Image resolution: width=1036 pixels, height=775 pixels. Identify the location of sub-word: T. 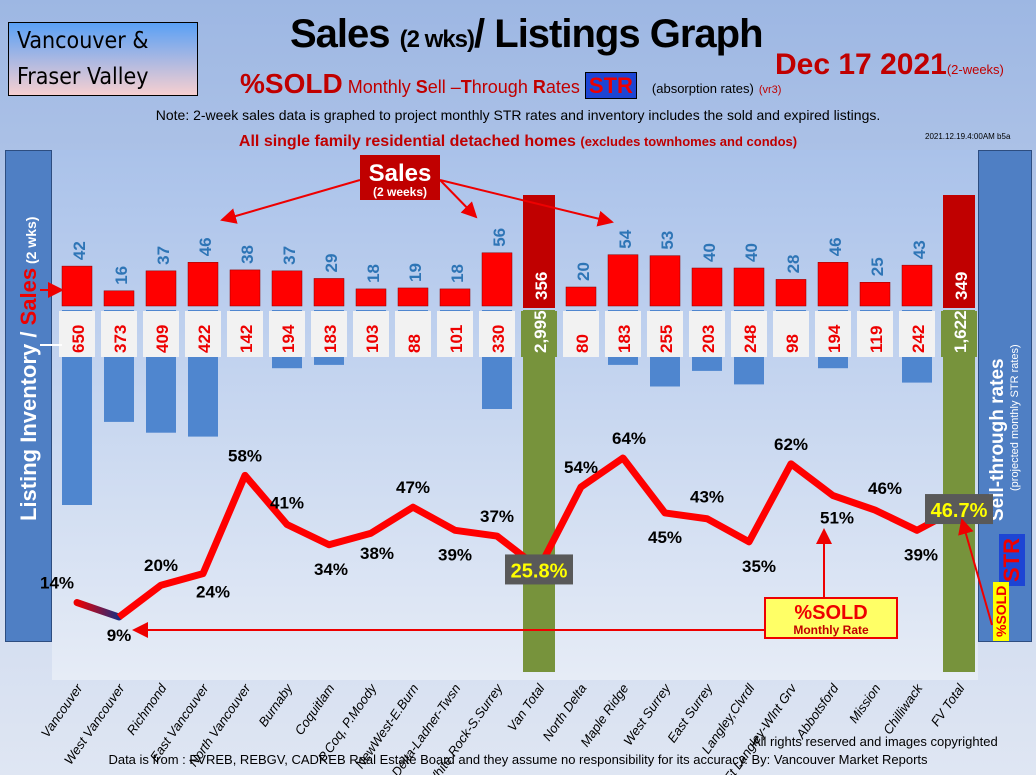
(466, 87).